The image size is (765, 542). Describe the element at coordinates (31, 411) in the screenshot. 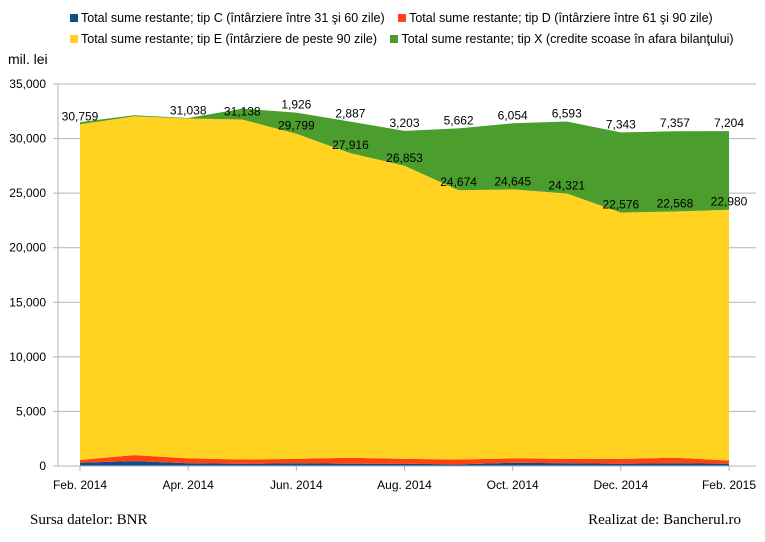

I see `y-tick-label: 5,000` at that location.